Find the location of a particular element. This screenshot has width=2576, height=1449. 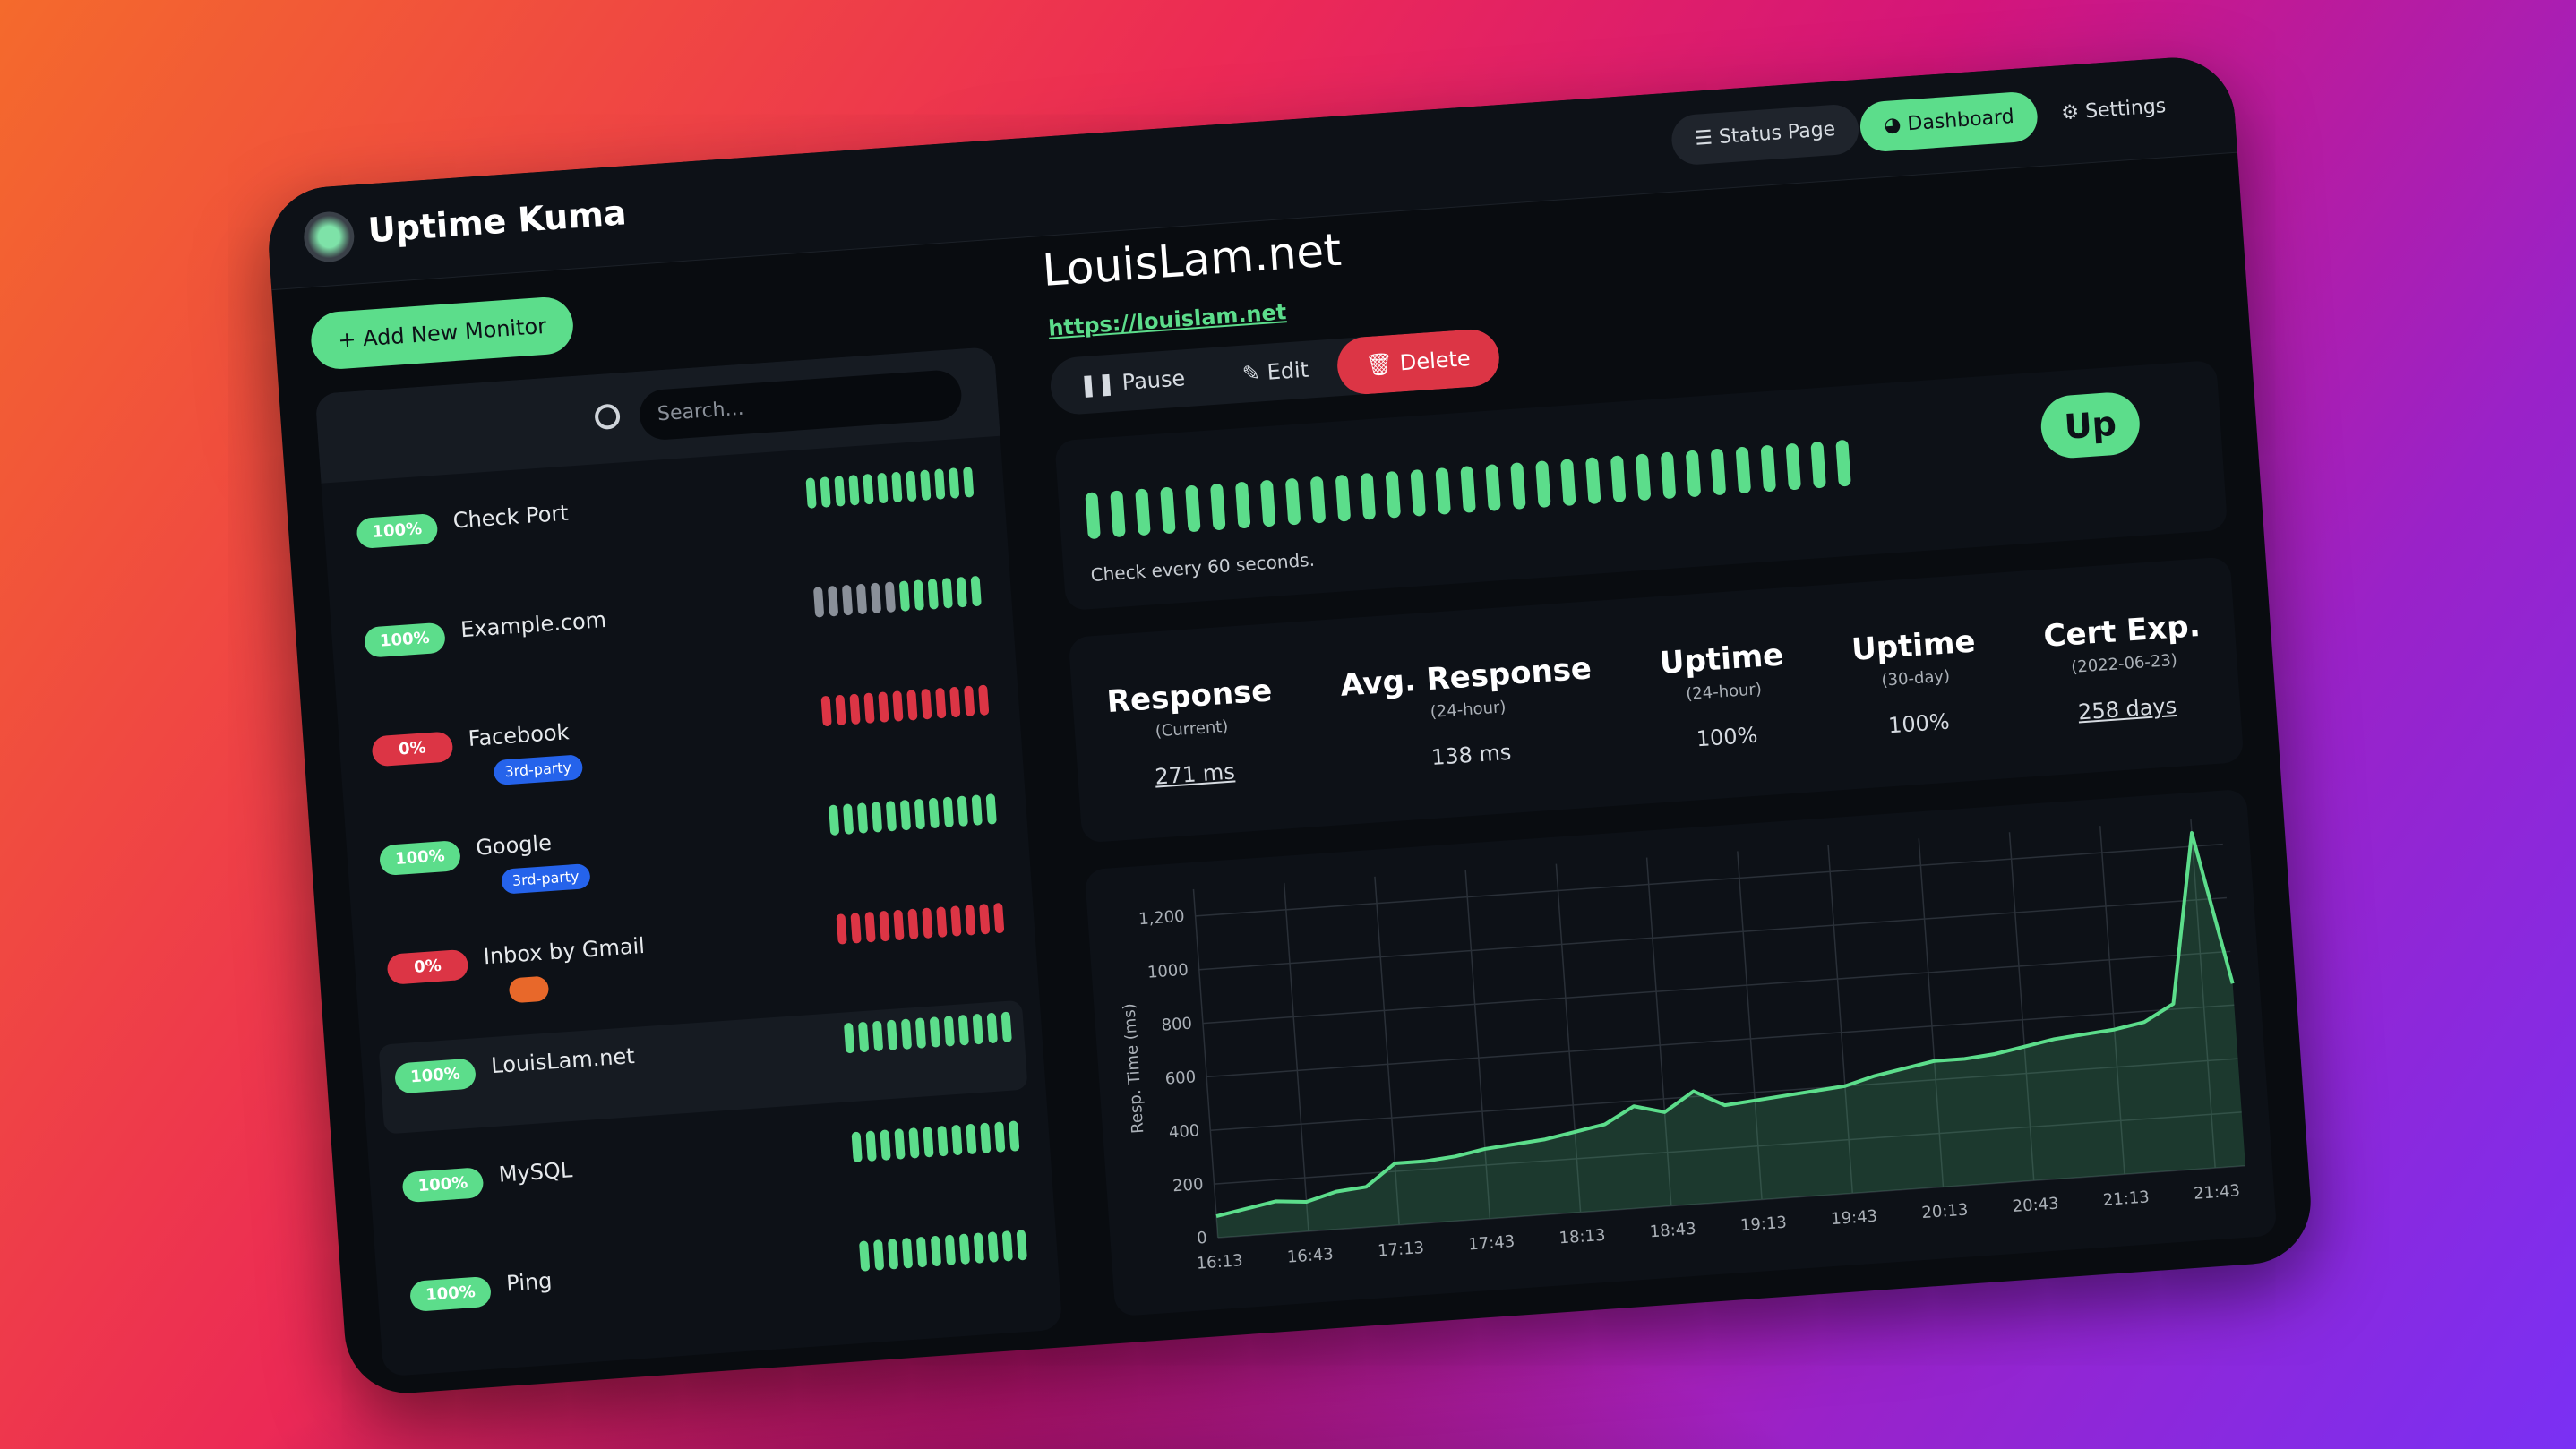

nav-settings: ⚙ Settings is located at coordinates (2114, 110).